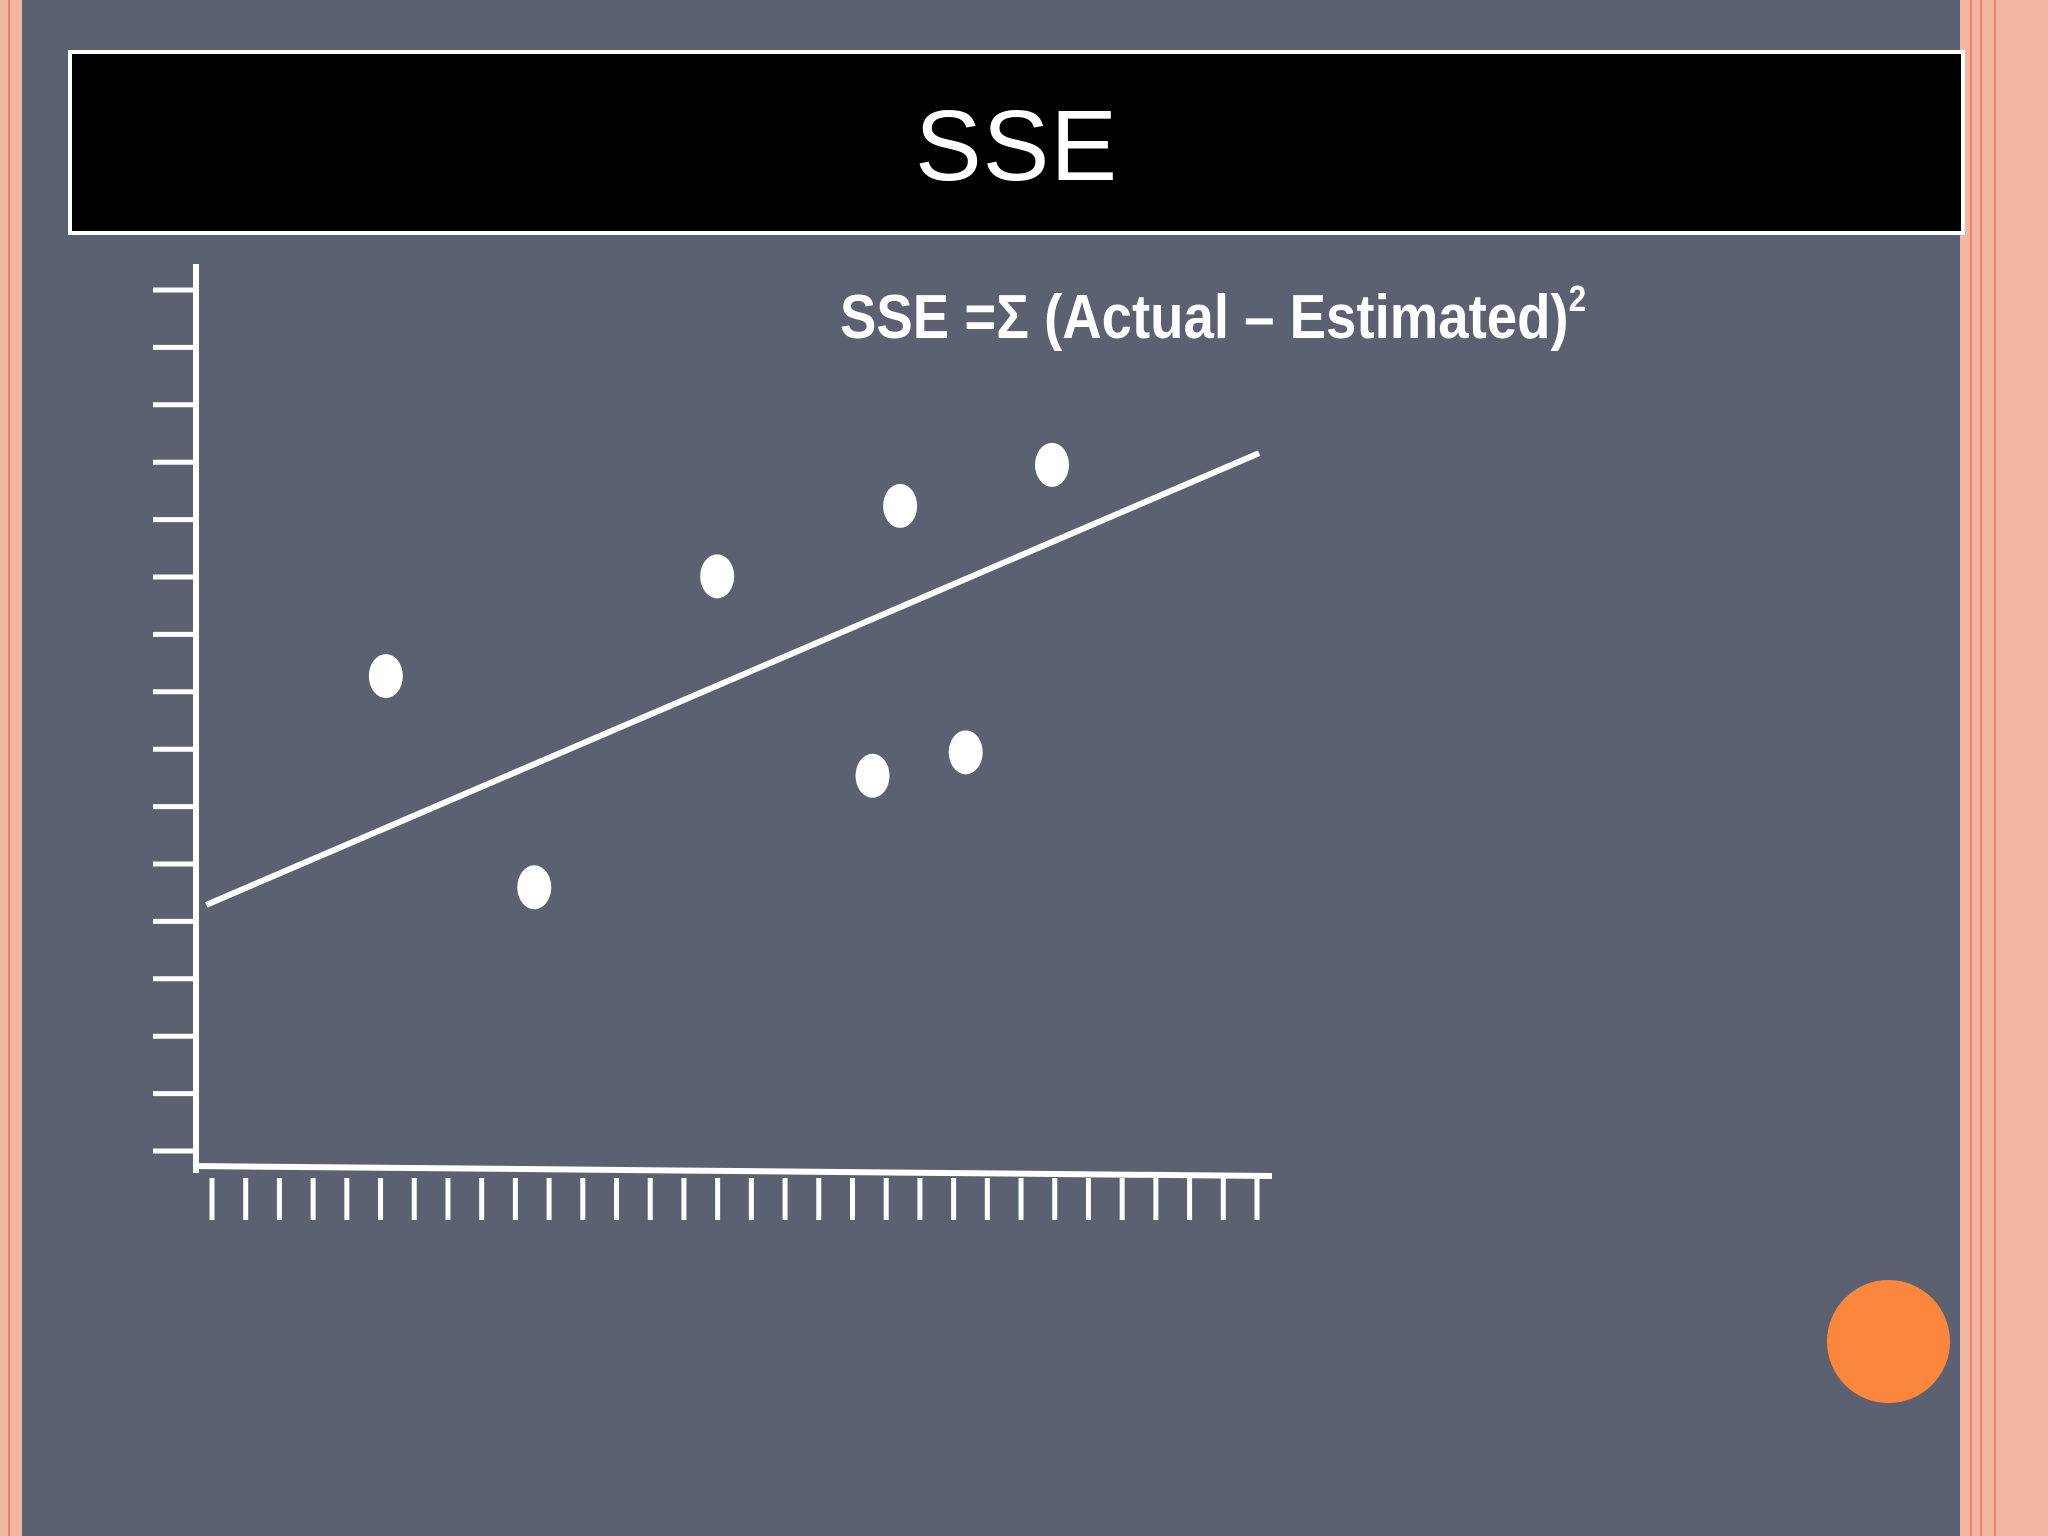 Image resolution: width=2048 pixels, height=1536 pixels. Describe the element at coordinates (732, 1171) in the screenshot. I see `x-axis` at that location.